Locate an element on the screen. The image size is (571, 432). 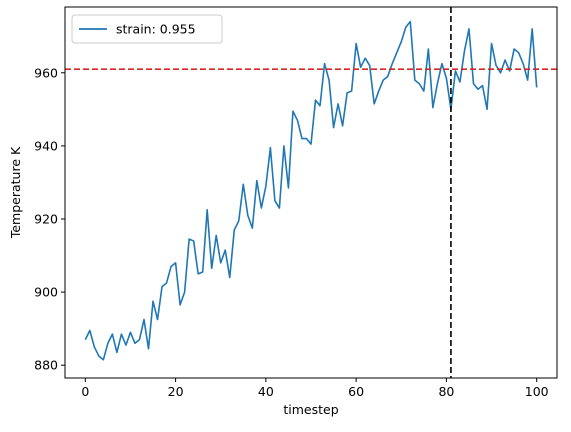
legend: strain: 0.955 is located at coordinates (147, 29).